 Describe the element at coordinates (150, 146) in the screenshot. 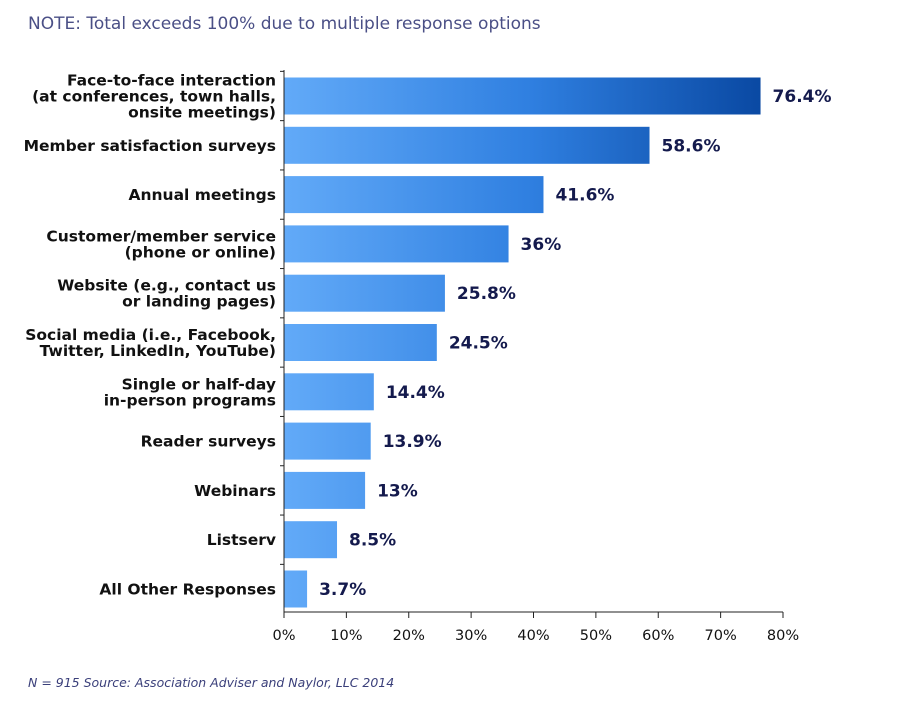

I see `category-label: Member satisfaction surveys` at that location.